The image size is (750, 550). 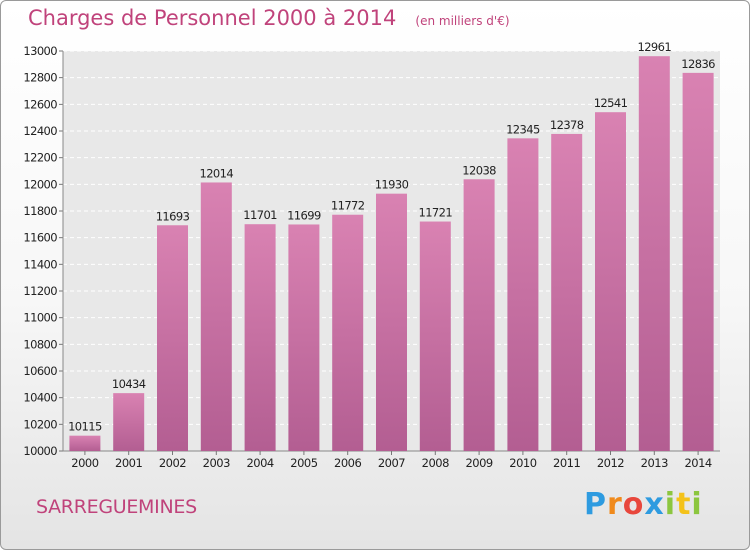 I want to click on y-tick-label: 10400, so click(x=40, y=398).